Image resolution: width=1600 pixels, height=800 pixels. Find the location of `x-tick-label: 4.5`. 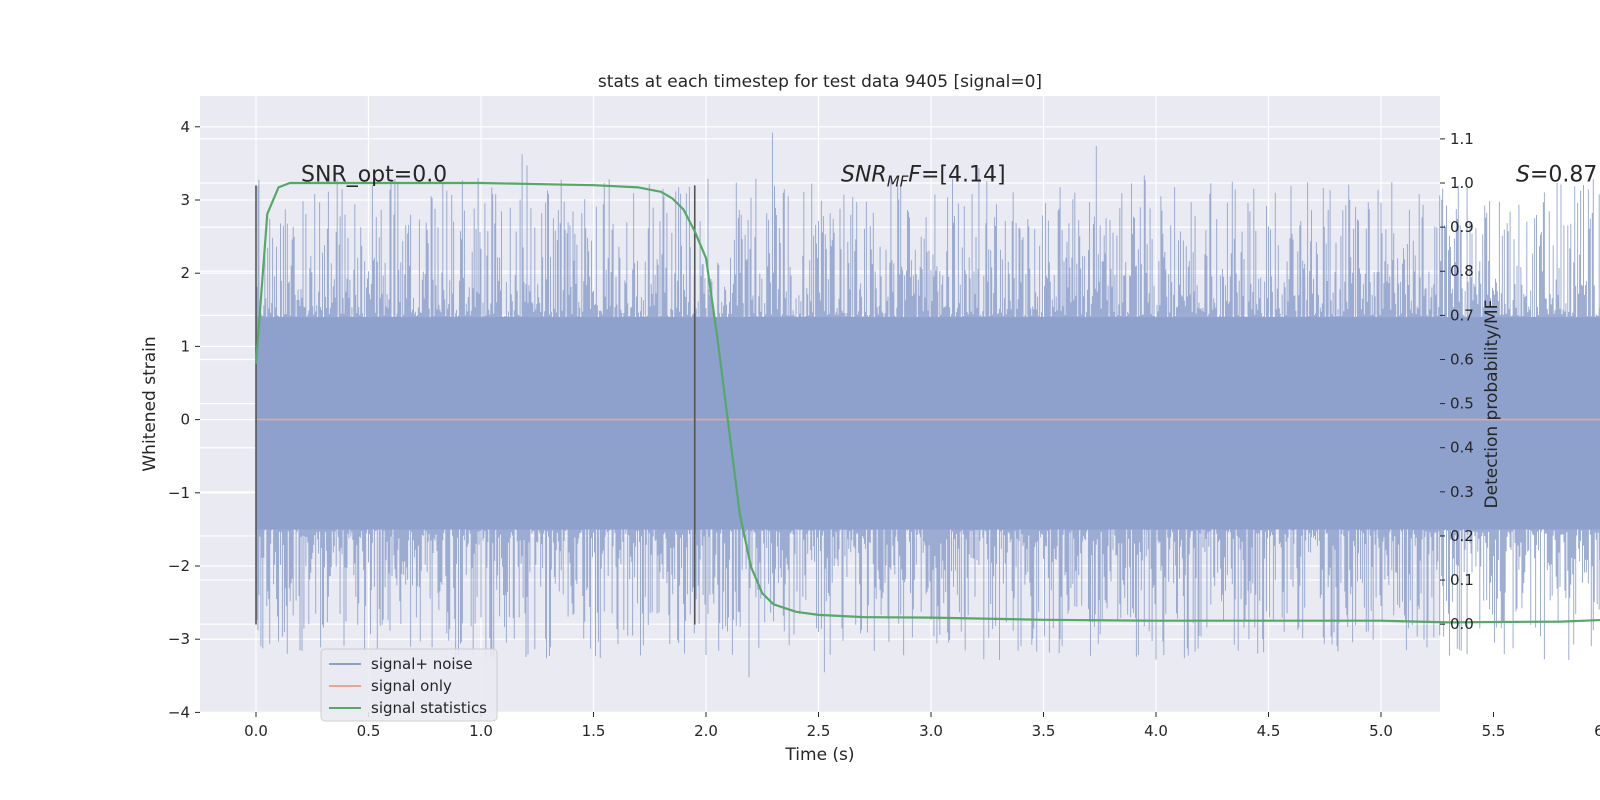

x-tick-label: 4.5 is located at coordinates (1269, 731).